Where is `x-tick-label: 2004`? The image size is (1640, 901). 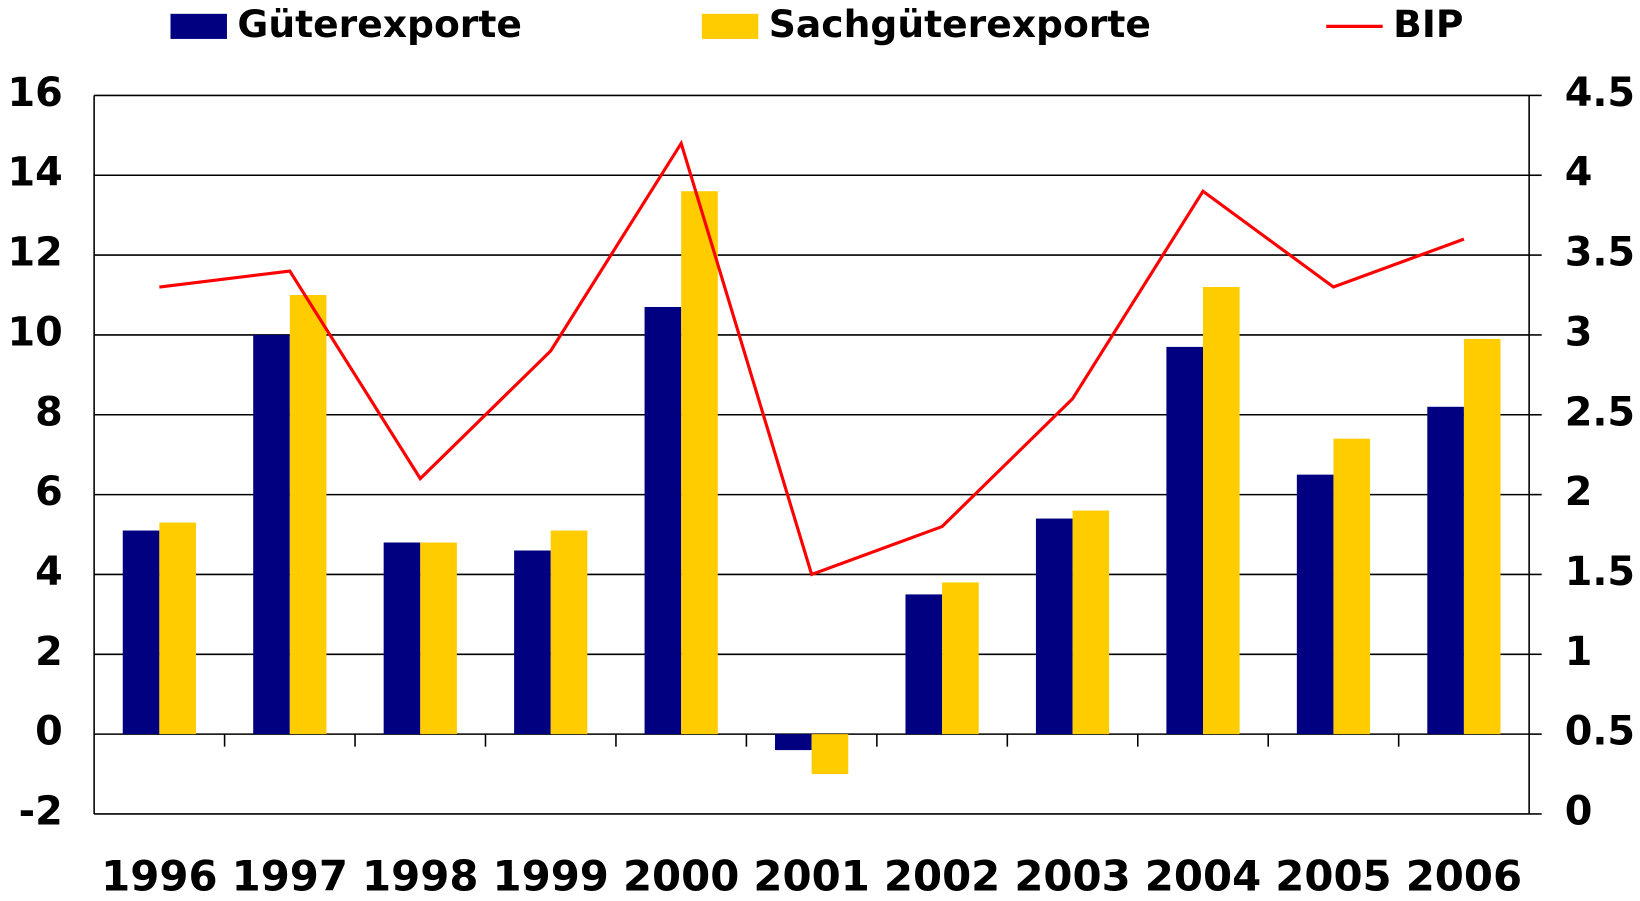 x-tick-label: 2004 is located at coordinates (1203, 875).